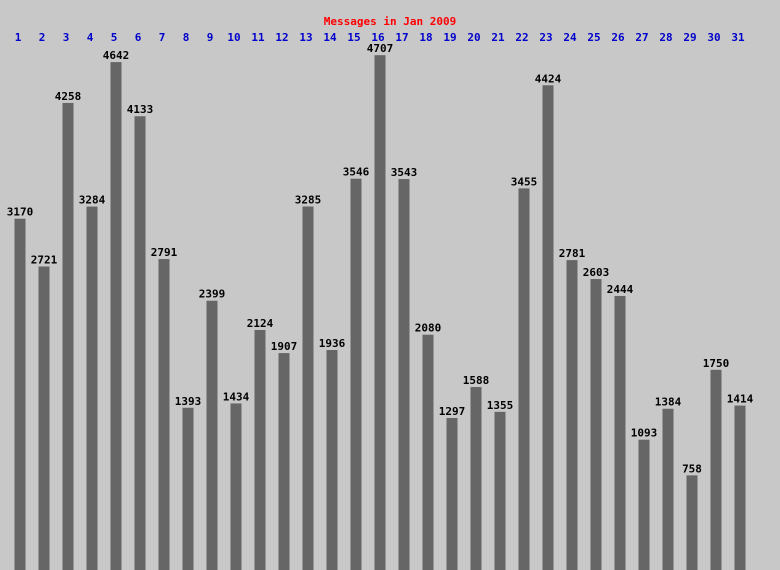  I want to click on x-tick-label: 22, so click(521, 37).